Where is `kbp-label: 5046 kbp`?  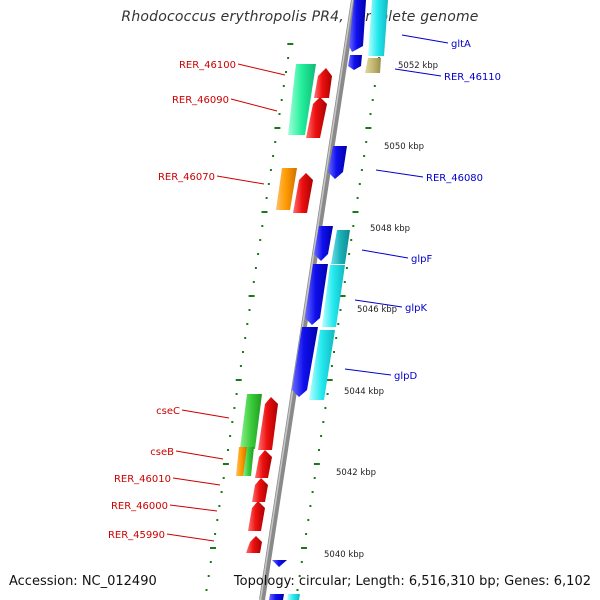
kbp-label: 5046 kbp is located at coordinates (377, 310).